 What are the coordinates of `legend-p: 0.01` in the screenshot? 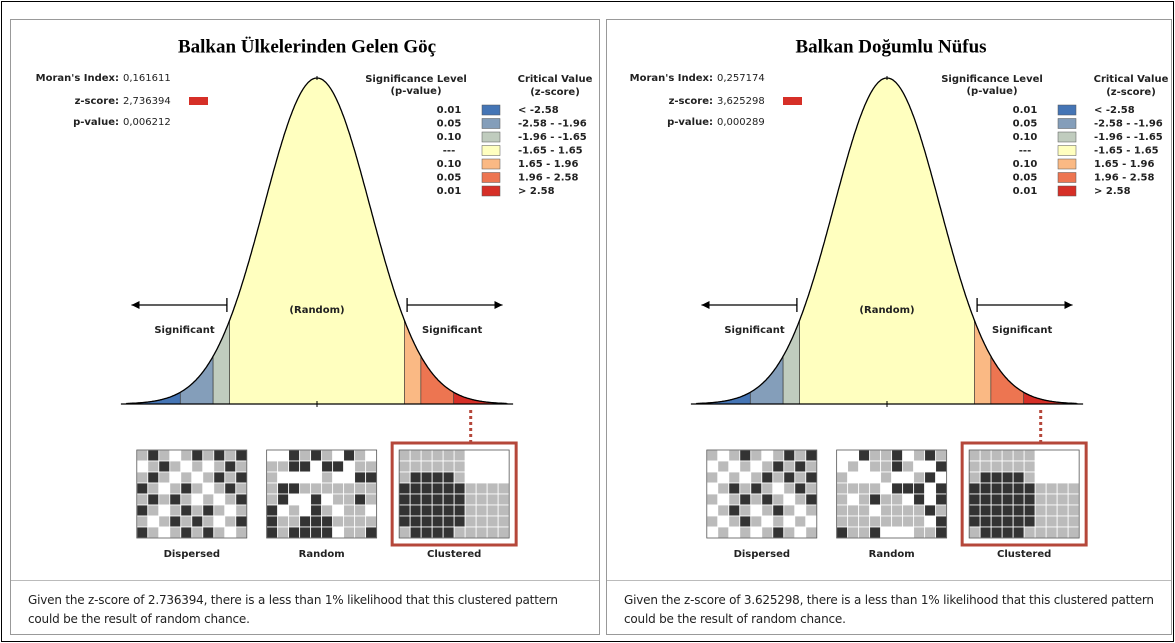 It's located at (449, 110).